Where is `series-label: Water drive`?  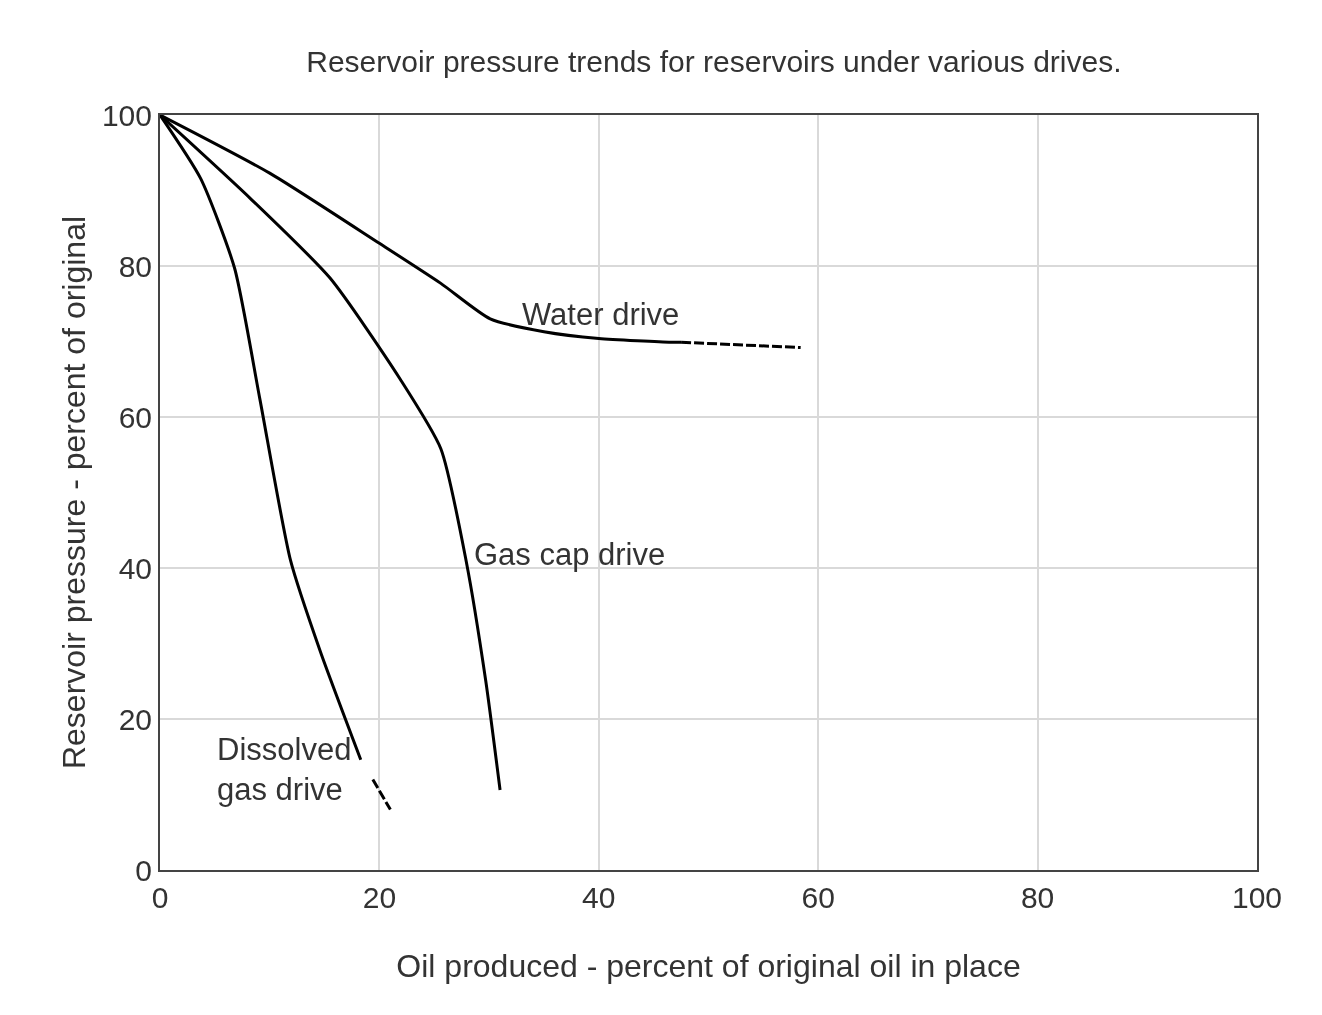 series-label: Water drive is located at coordinates (601, 314).